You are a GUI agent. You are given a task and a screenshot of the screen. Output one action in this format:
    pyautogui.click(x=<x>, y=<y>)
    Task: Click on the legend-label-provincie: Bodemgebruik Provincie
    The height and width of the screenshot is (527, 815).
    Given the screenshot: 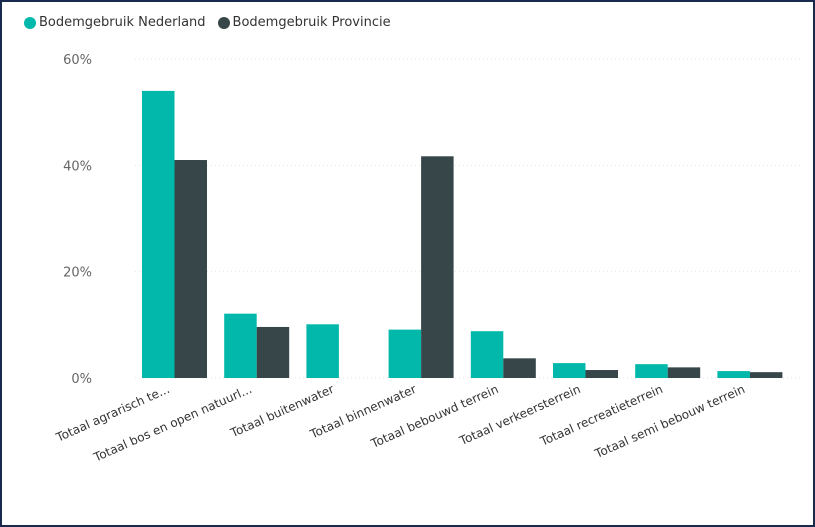 What is the action you would take?
    pyautogui.click(x=311, y=22)
    